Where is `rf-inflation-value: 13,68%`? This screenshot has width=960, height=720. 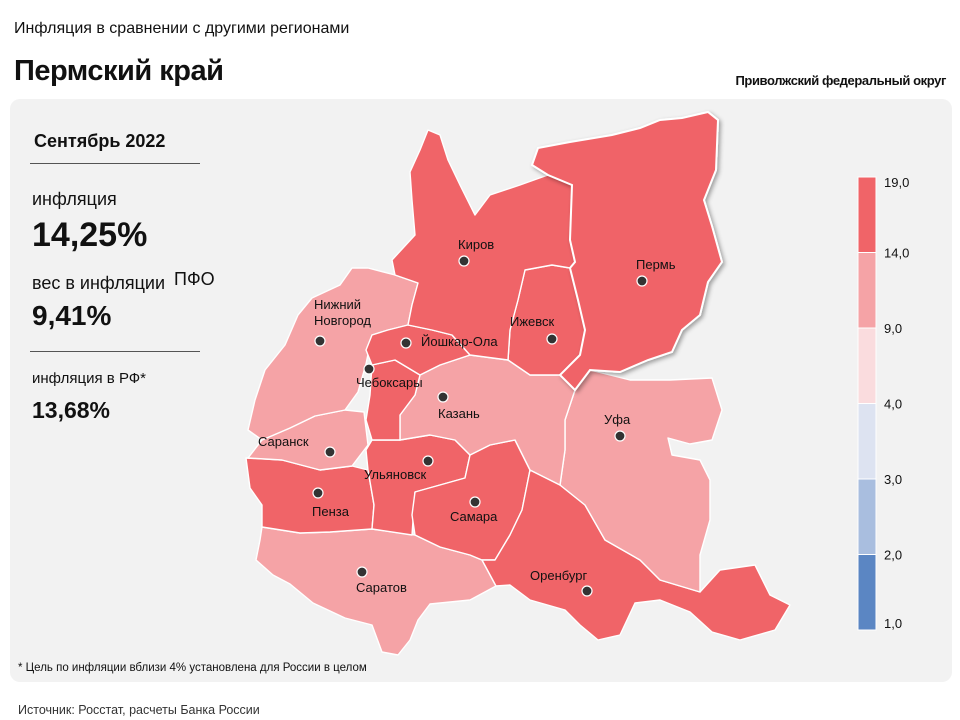
rf-inflation-value: 13,68% is located at coordinates (71, 410).